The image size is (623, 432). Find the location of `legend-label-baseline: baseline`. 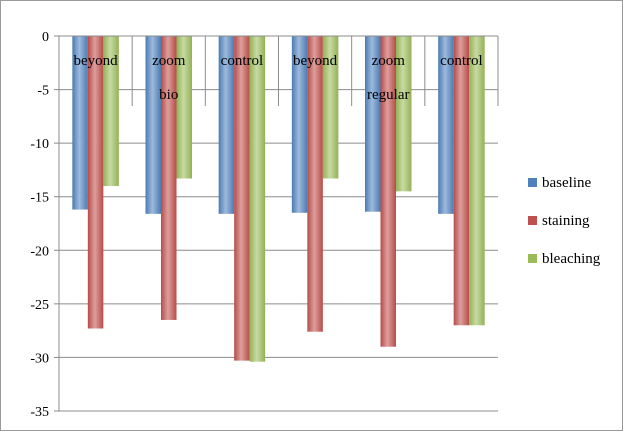

legend-label-baseline: baseline is located at coordinates (566, 183).